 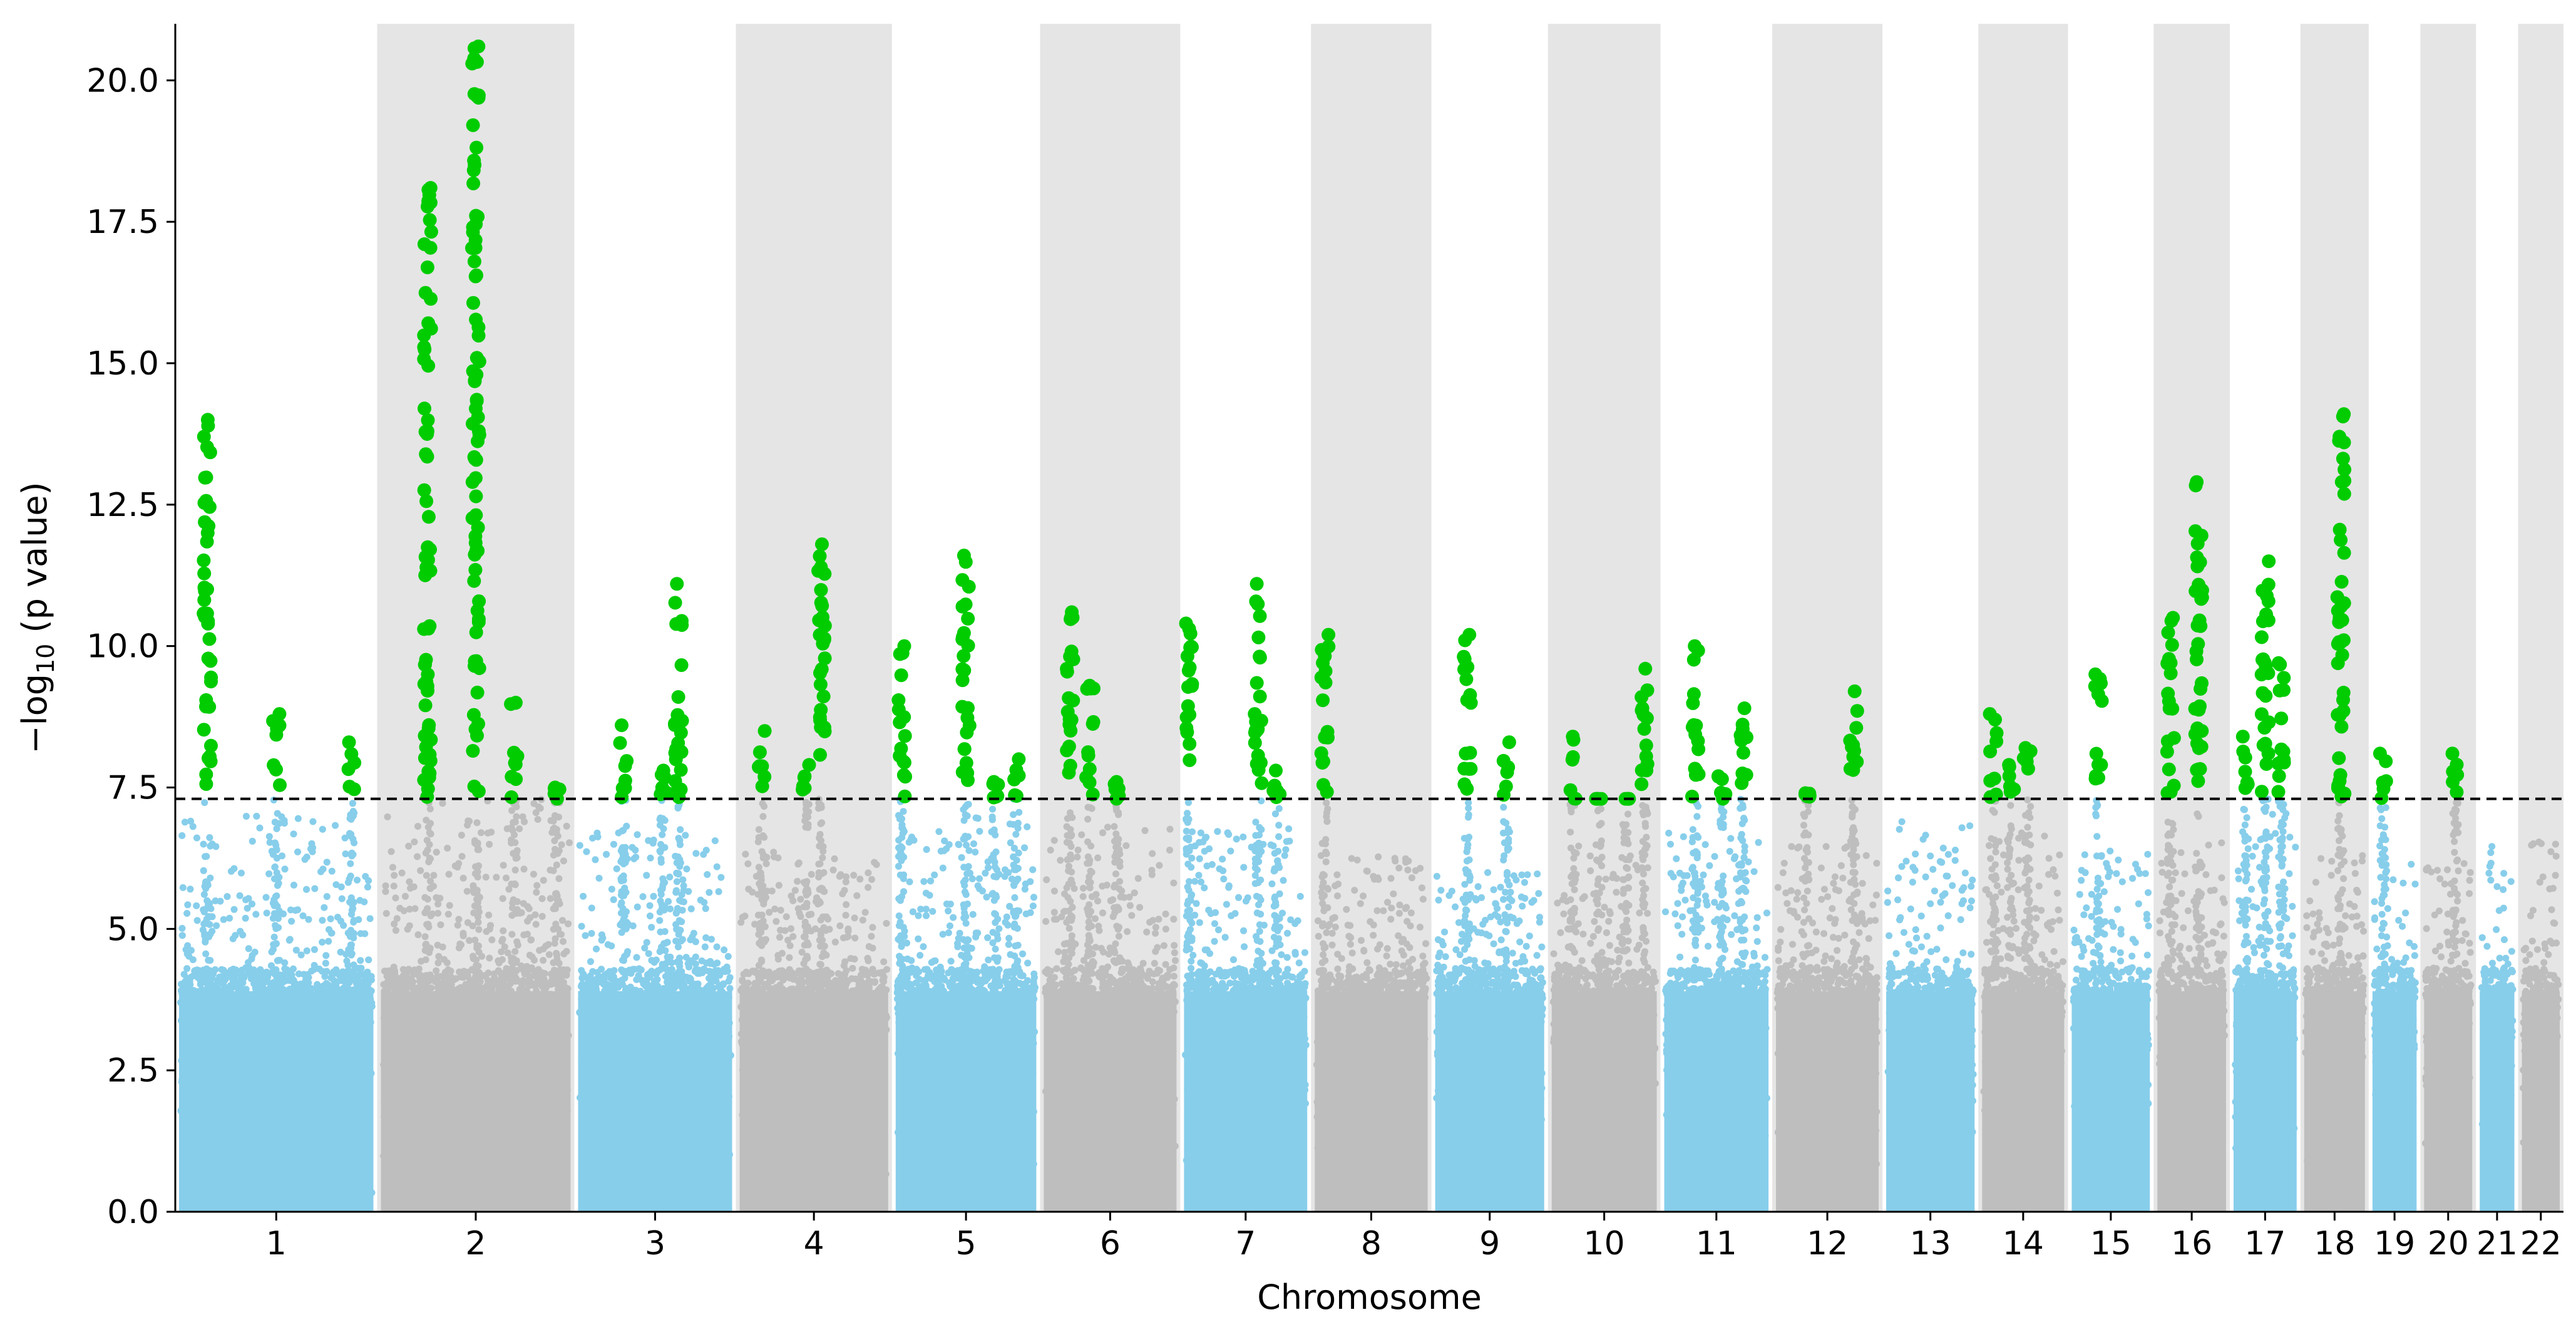 What do you see at coordinates (2334, 1244) in the screenshot?
I see `x-tick-label: 18` at bounding box center [2334, 1244].